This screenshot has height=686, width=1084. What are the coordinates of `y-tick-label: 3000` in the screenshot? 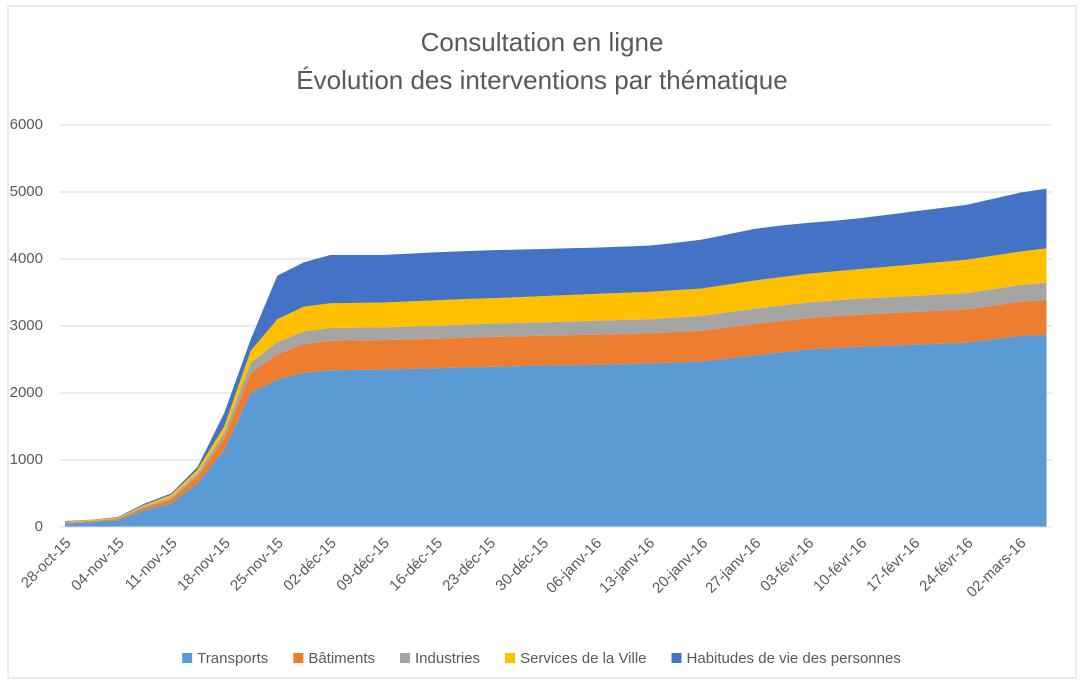 It's located at (26, 325).